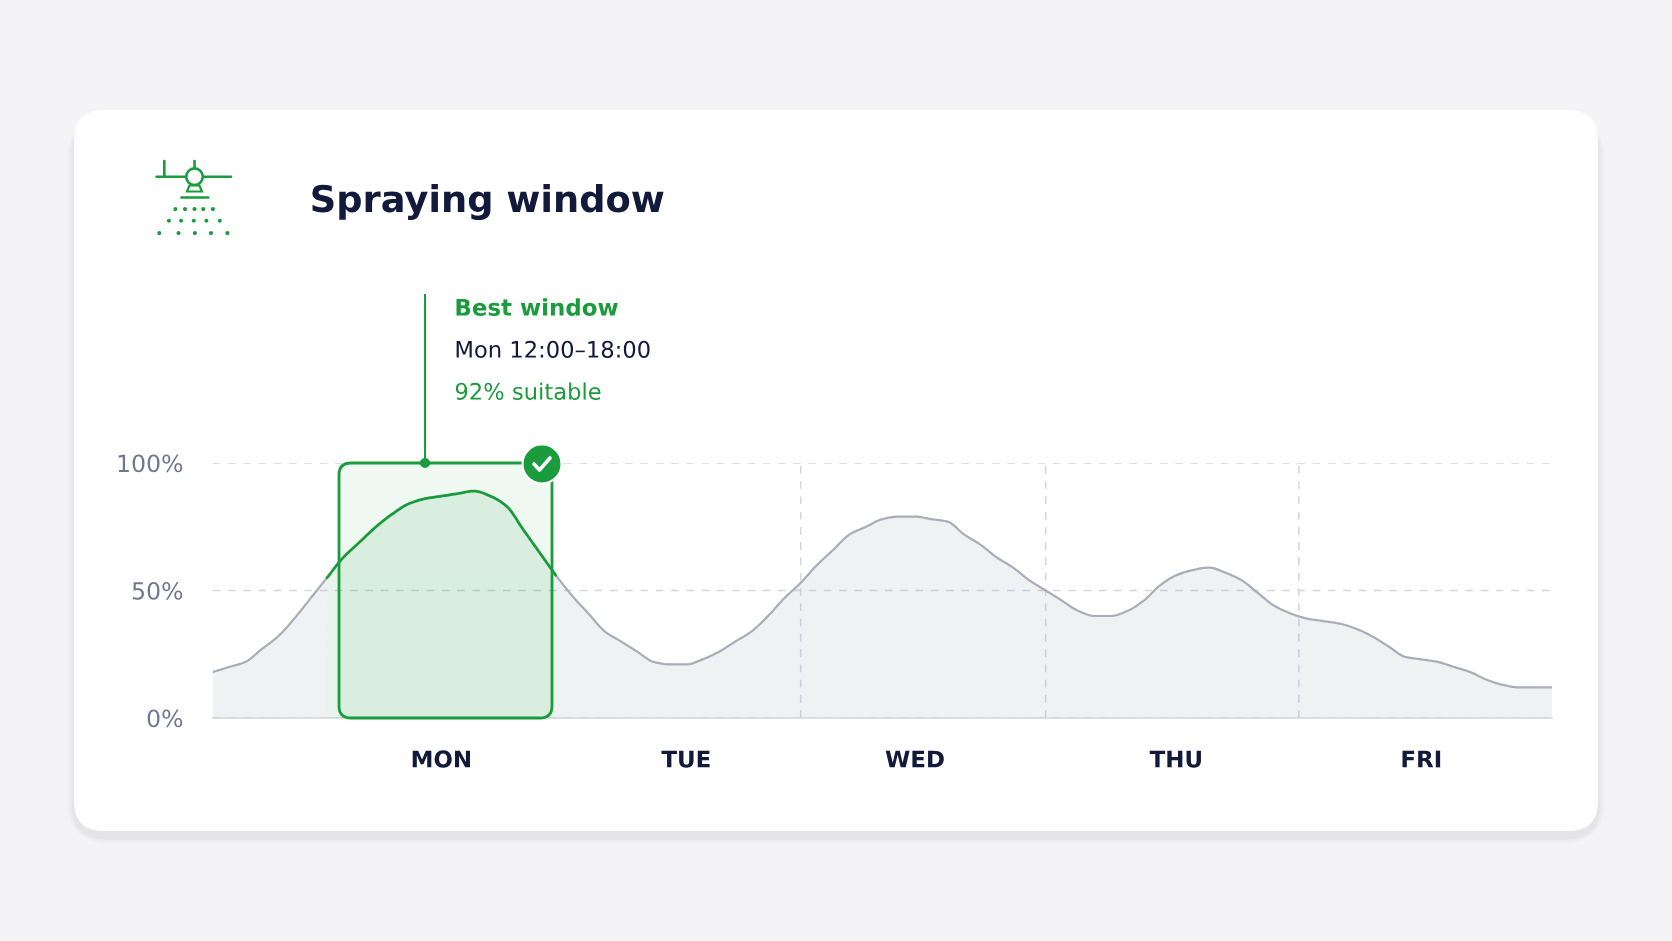 This screenshot has height=941, width=1672. What do you see at coordinates (914, 759) in the screenshot?
I see `x-tick-label: WED` at bounding box center [914, 759].